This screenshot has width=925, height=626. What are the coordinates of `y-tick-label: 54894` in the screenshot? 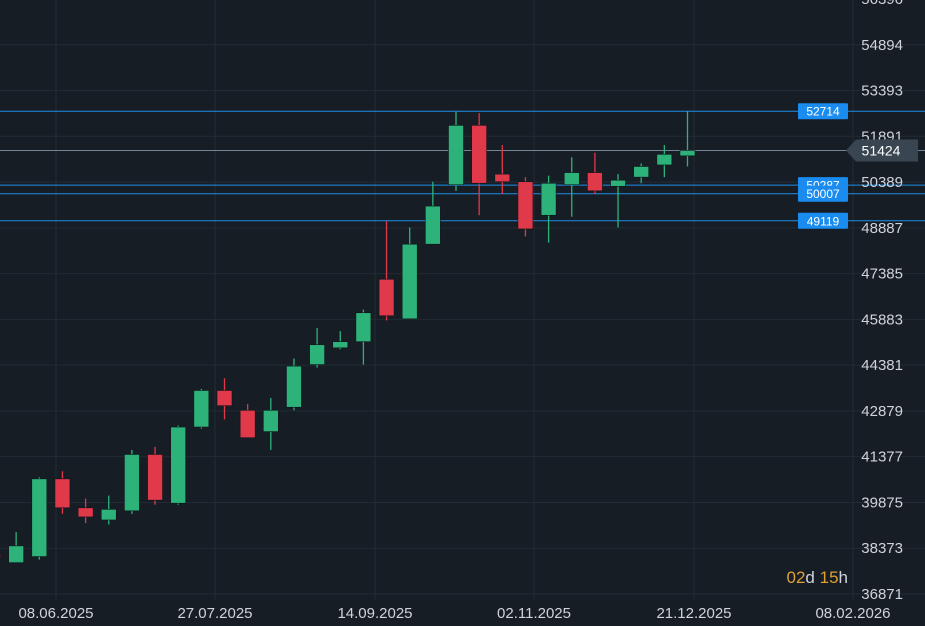 It's located at (882, 45).